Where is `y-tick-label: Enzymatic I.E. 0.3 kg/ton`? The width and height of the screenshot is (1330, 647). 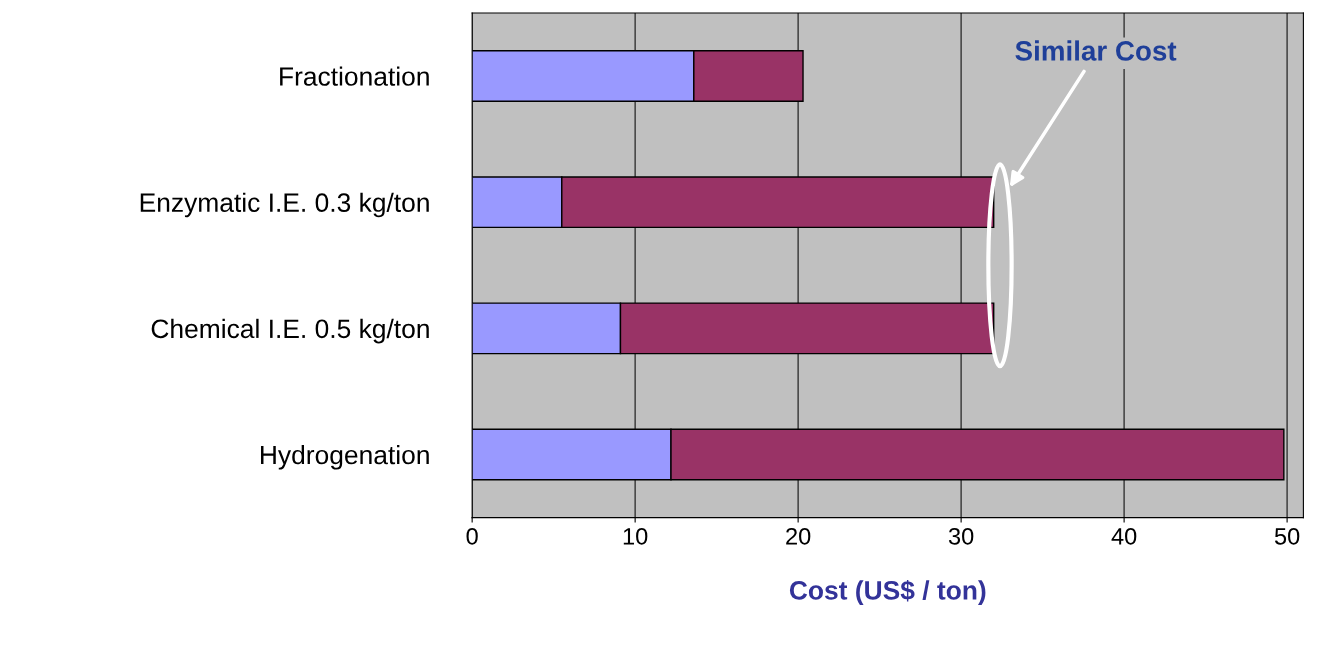 y-tick-label: Enzymatic I.E. 0.3 kg/ton is located at coordinates (284, 205).